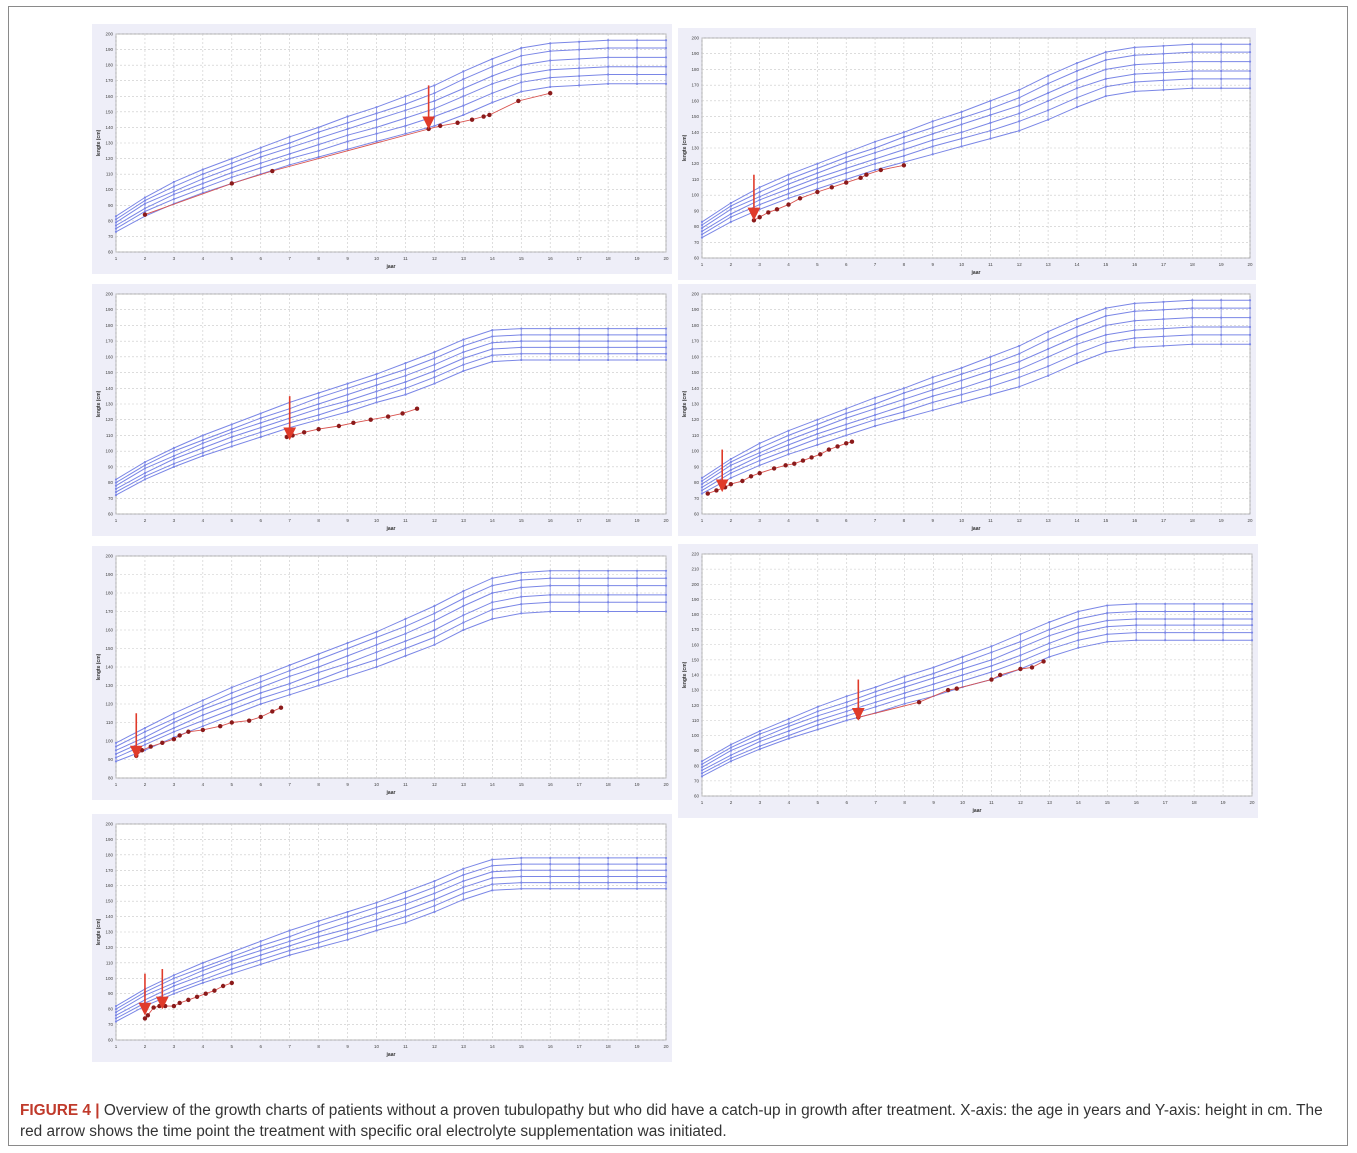 Image resolution: width=1357 pixels, height=1153 pixels. I want to click on x-tick-label: 8, so click(904, 520).